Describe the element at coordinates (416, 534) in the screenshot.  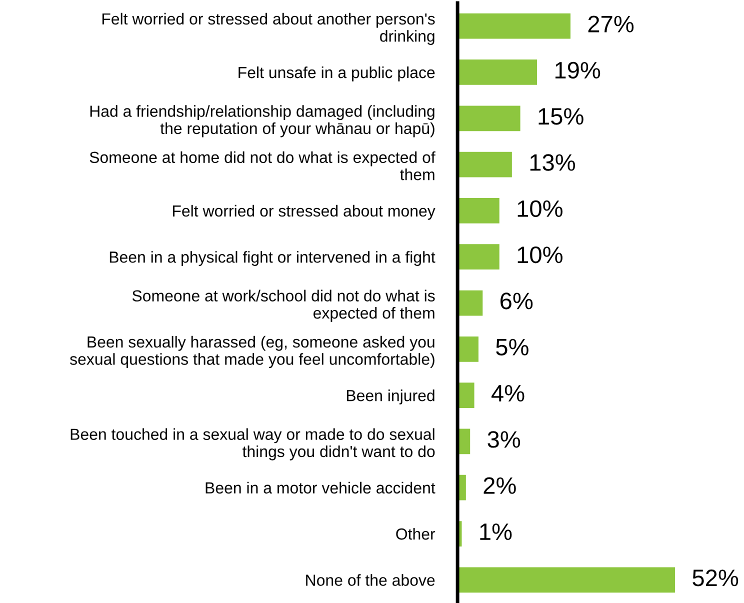
I see `y-tick-label: Other` at that location.